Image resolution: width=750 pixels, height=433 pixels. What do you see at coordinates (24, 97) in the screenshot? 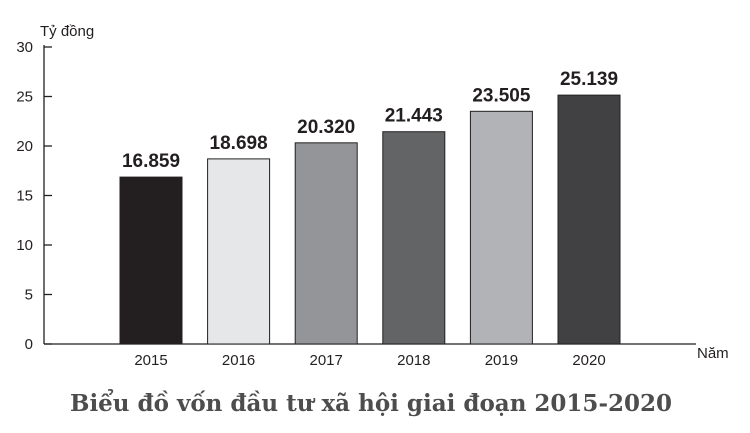
I see `y-tick-label: 25` at bounding box center [24, 97].